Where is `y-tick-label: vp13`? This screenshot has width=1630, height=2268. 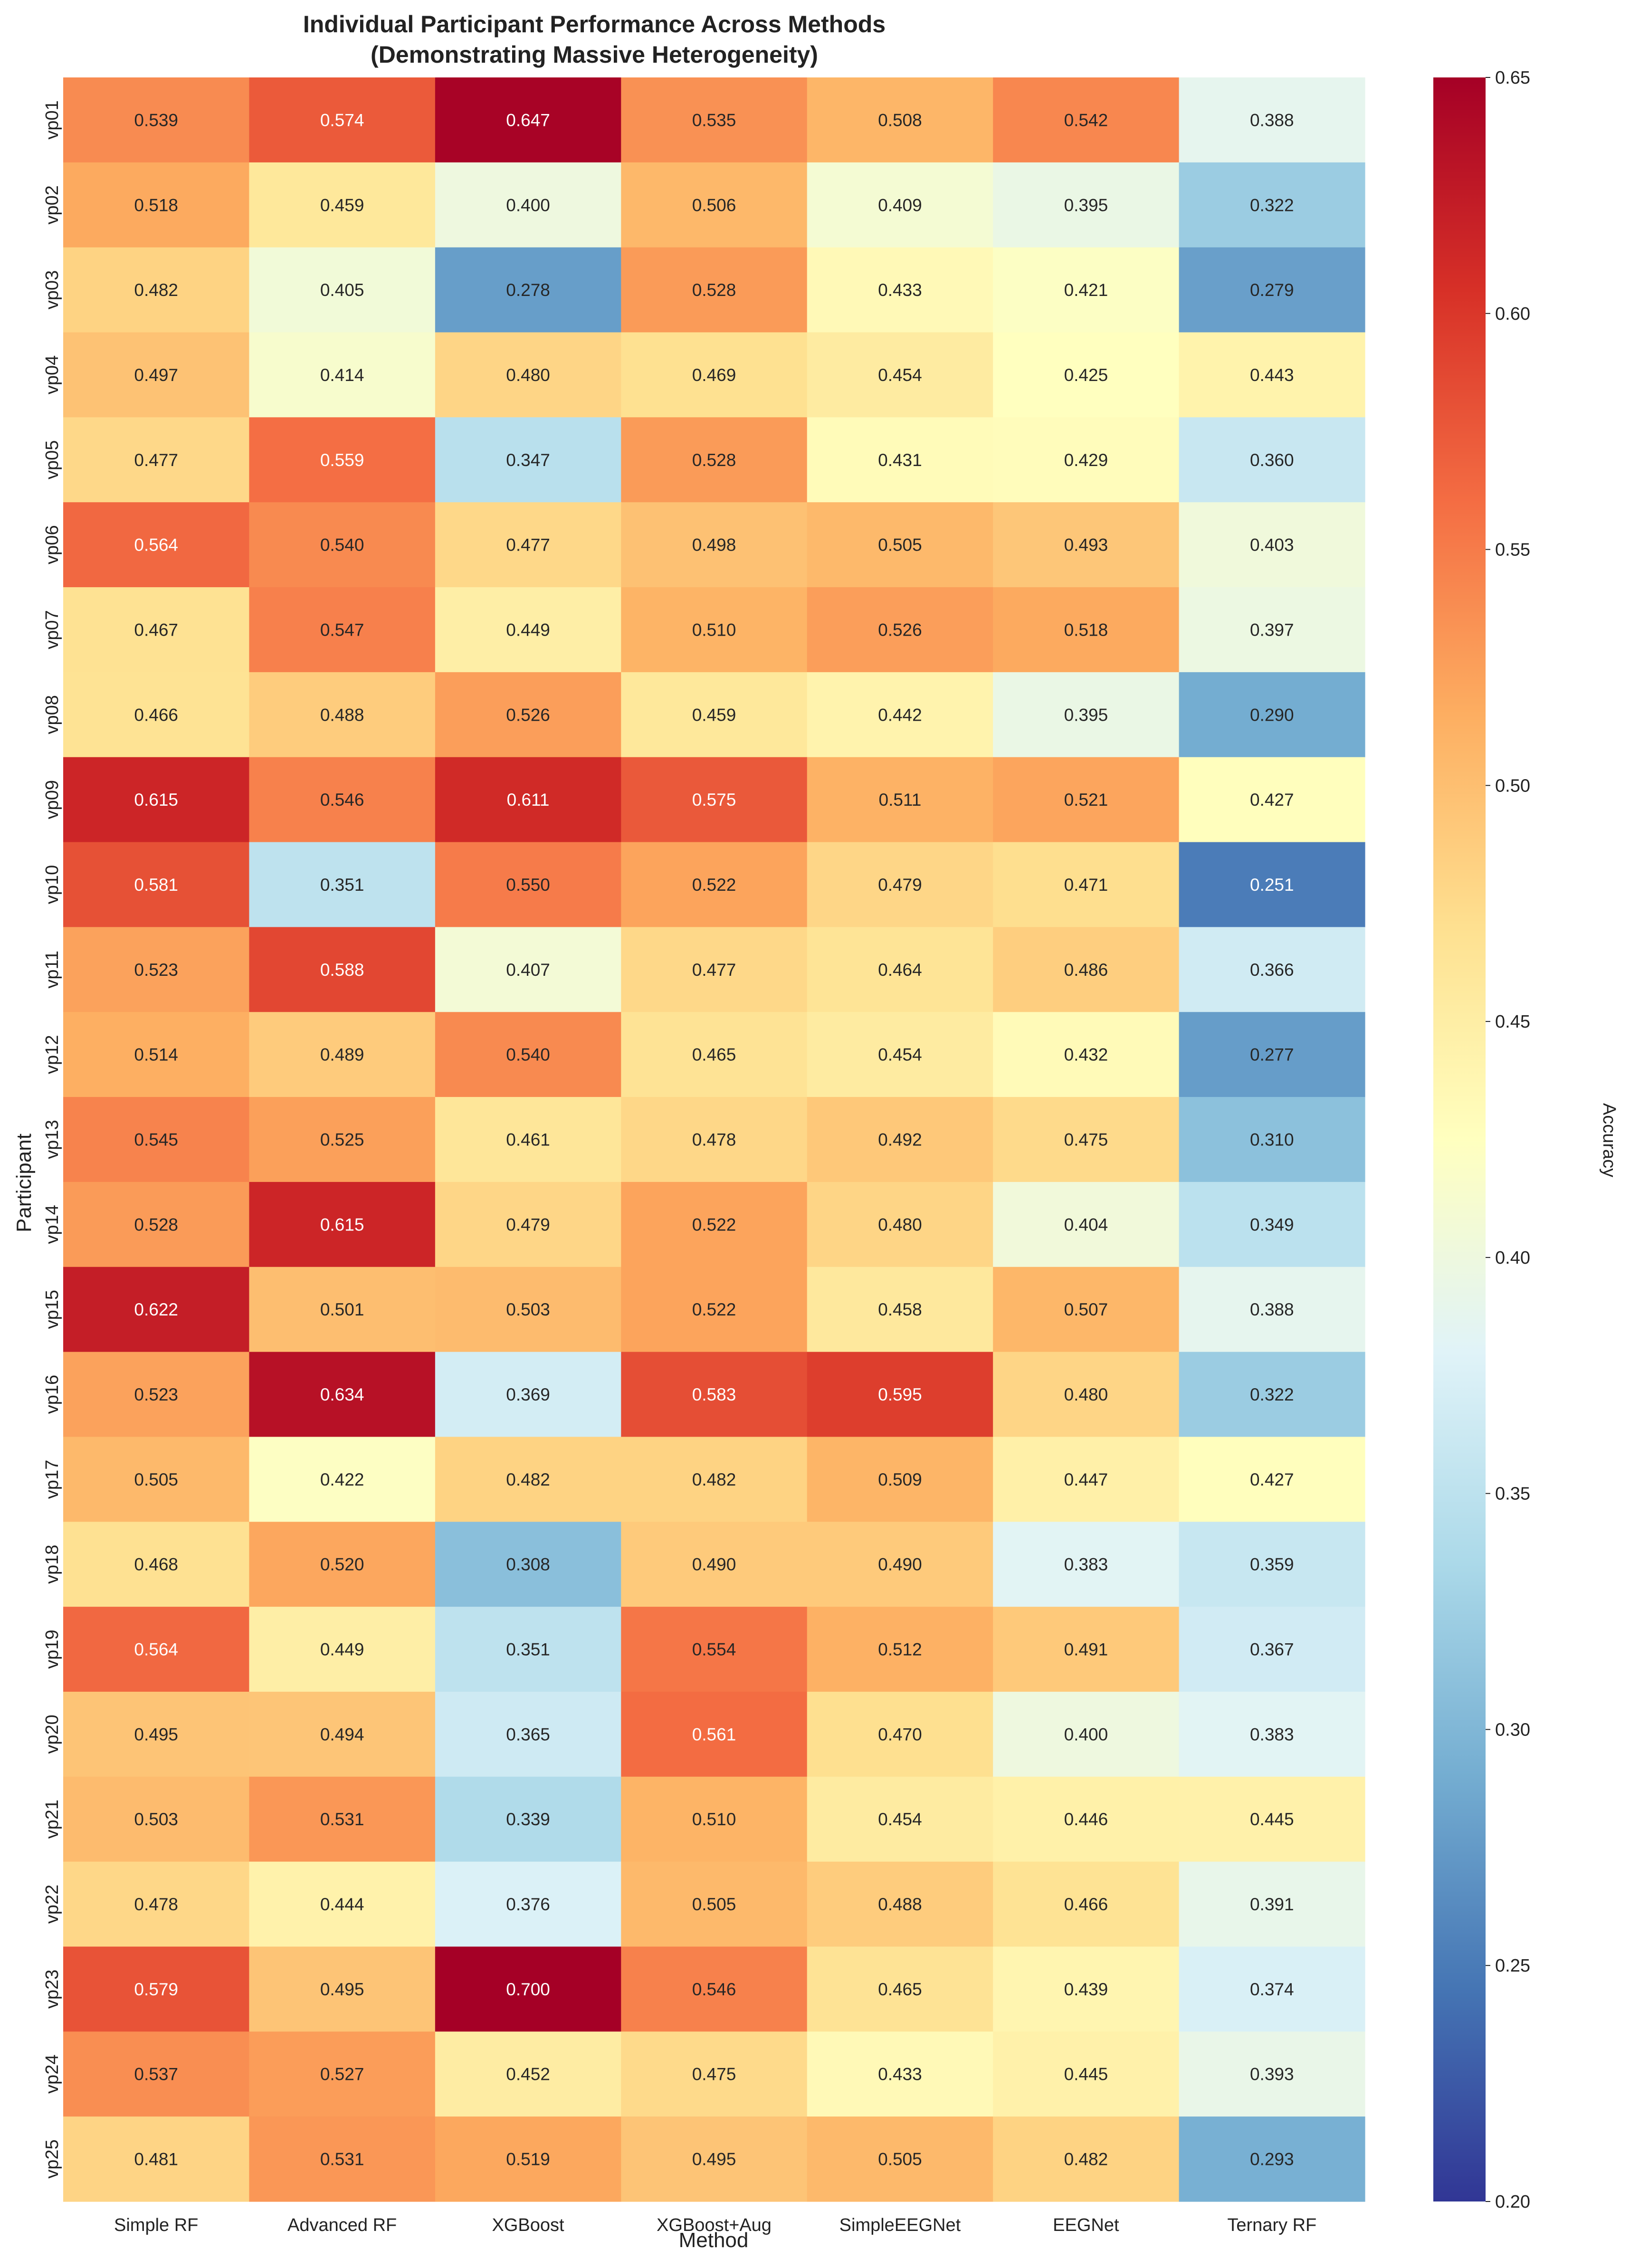 y-tick-label: vp13 is located at coordinates (52, 1139).